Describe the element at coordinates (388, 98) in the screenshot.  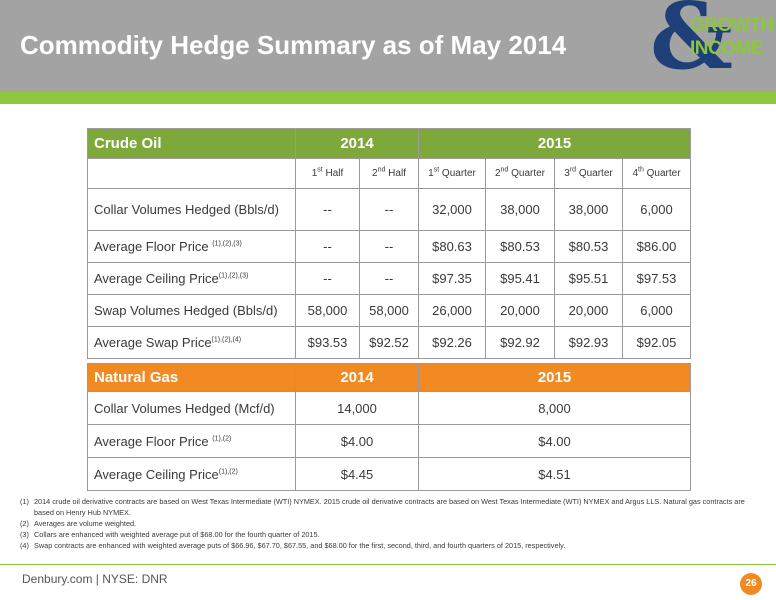
I see `title-bar-stripe` at that location.